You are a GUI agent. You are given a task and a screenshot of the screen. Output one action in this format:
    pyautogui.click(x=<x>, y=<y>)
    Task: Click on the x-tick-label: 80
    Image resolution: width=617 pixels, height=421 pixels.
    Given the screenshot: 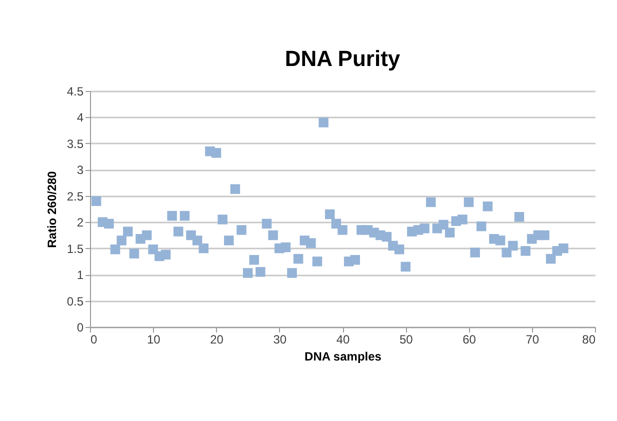 What is the action you would take?
    pyautogui.click(x=589, y=339)
    